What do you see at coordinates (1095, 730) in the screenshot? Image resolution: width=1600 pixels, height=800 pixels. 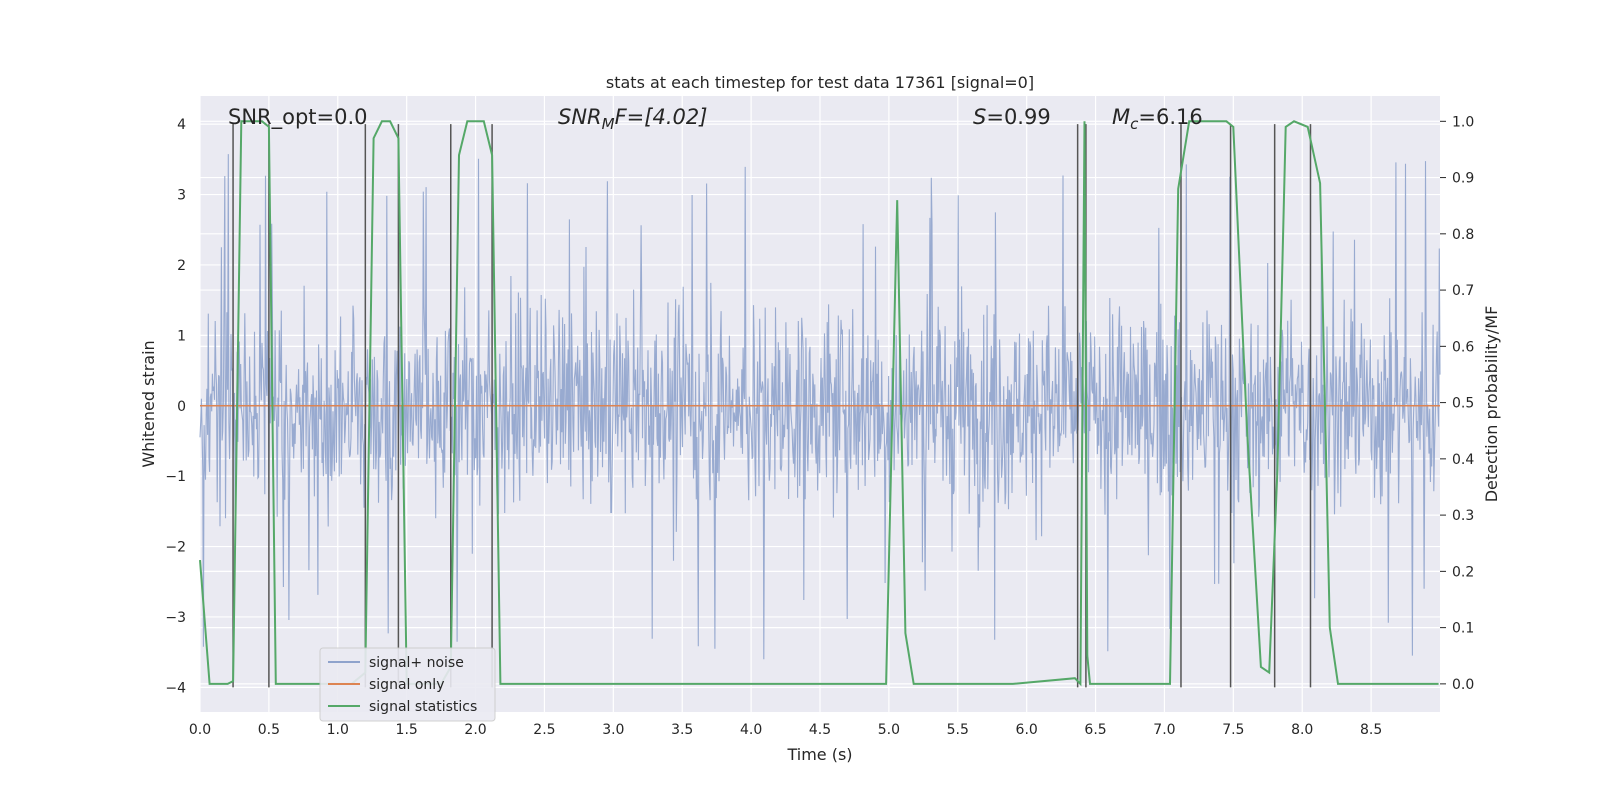 I see `x-tick-label: 6.5` at bounding box center [1095, 730].